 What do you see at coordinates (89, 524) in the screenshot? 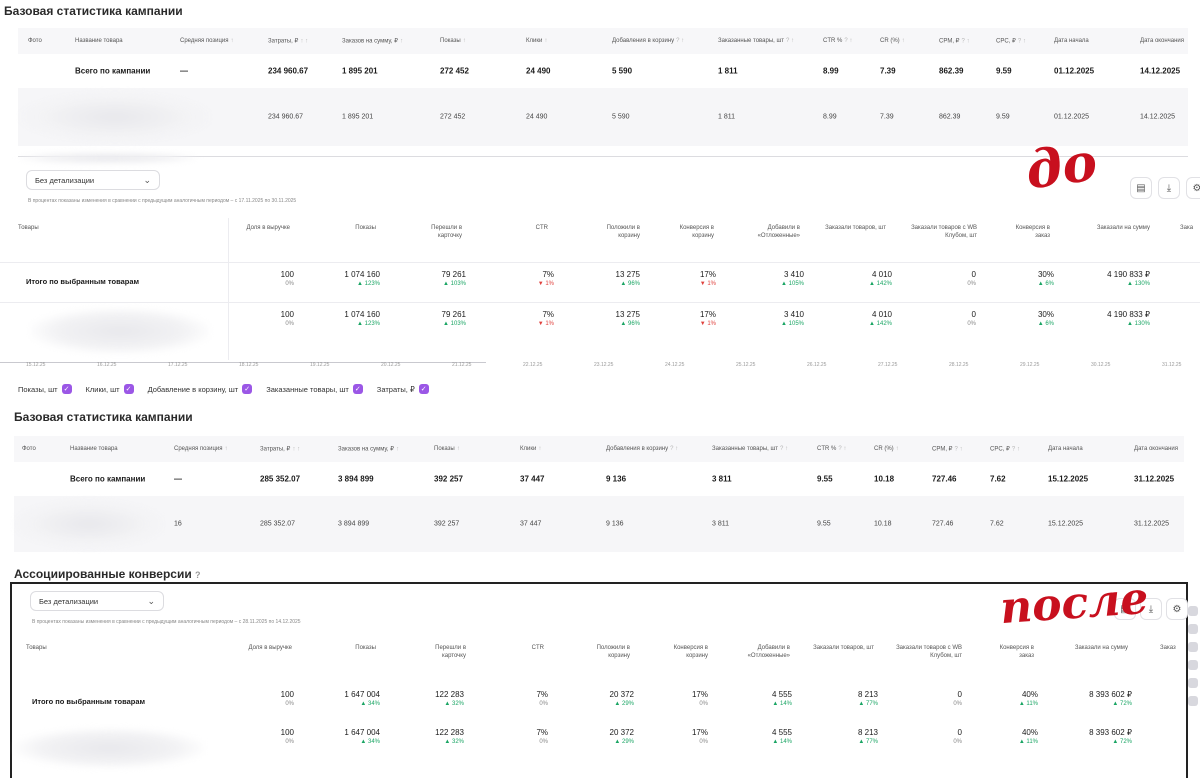
I see `blurred-product-photo` at bounding box center [89, 524].